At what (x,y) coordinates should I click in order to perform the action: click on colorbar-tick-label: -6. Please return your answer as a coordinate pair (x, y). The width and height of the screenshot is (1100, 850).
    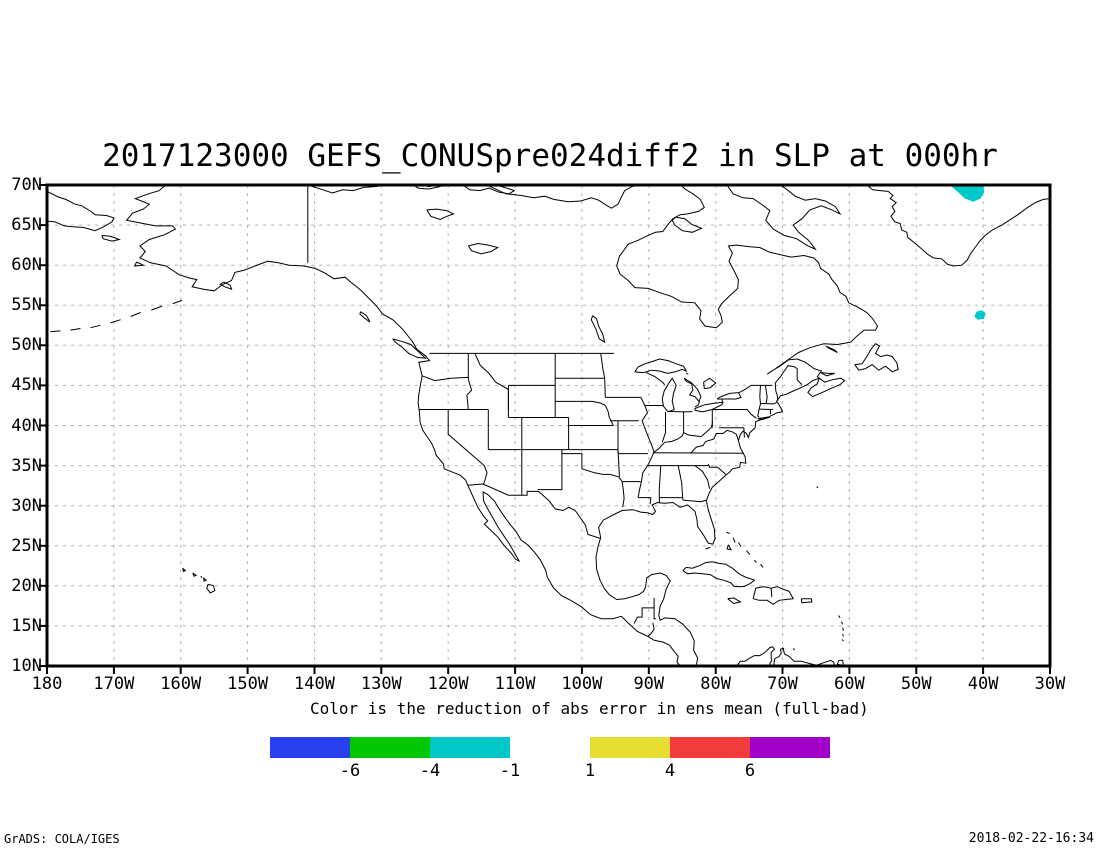
    Looking at the image, I should click on (350, 771).